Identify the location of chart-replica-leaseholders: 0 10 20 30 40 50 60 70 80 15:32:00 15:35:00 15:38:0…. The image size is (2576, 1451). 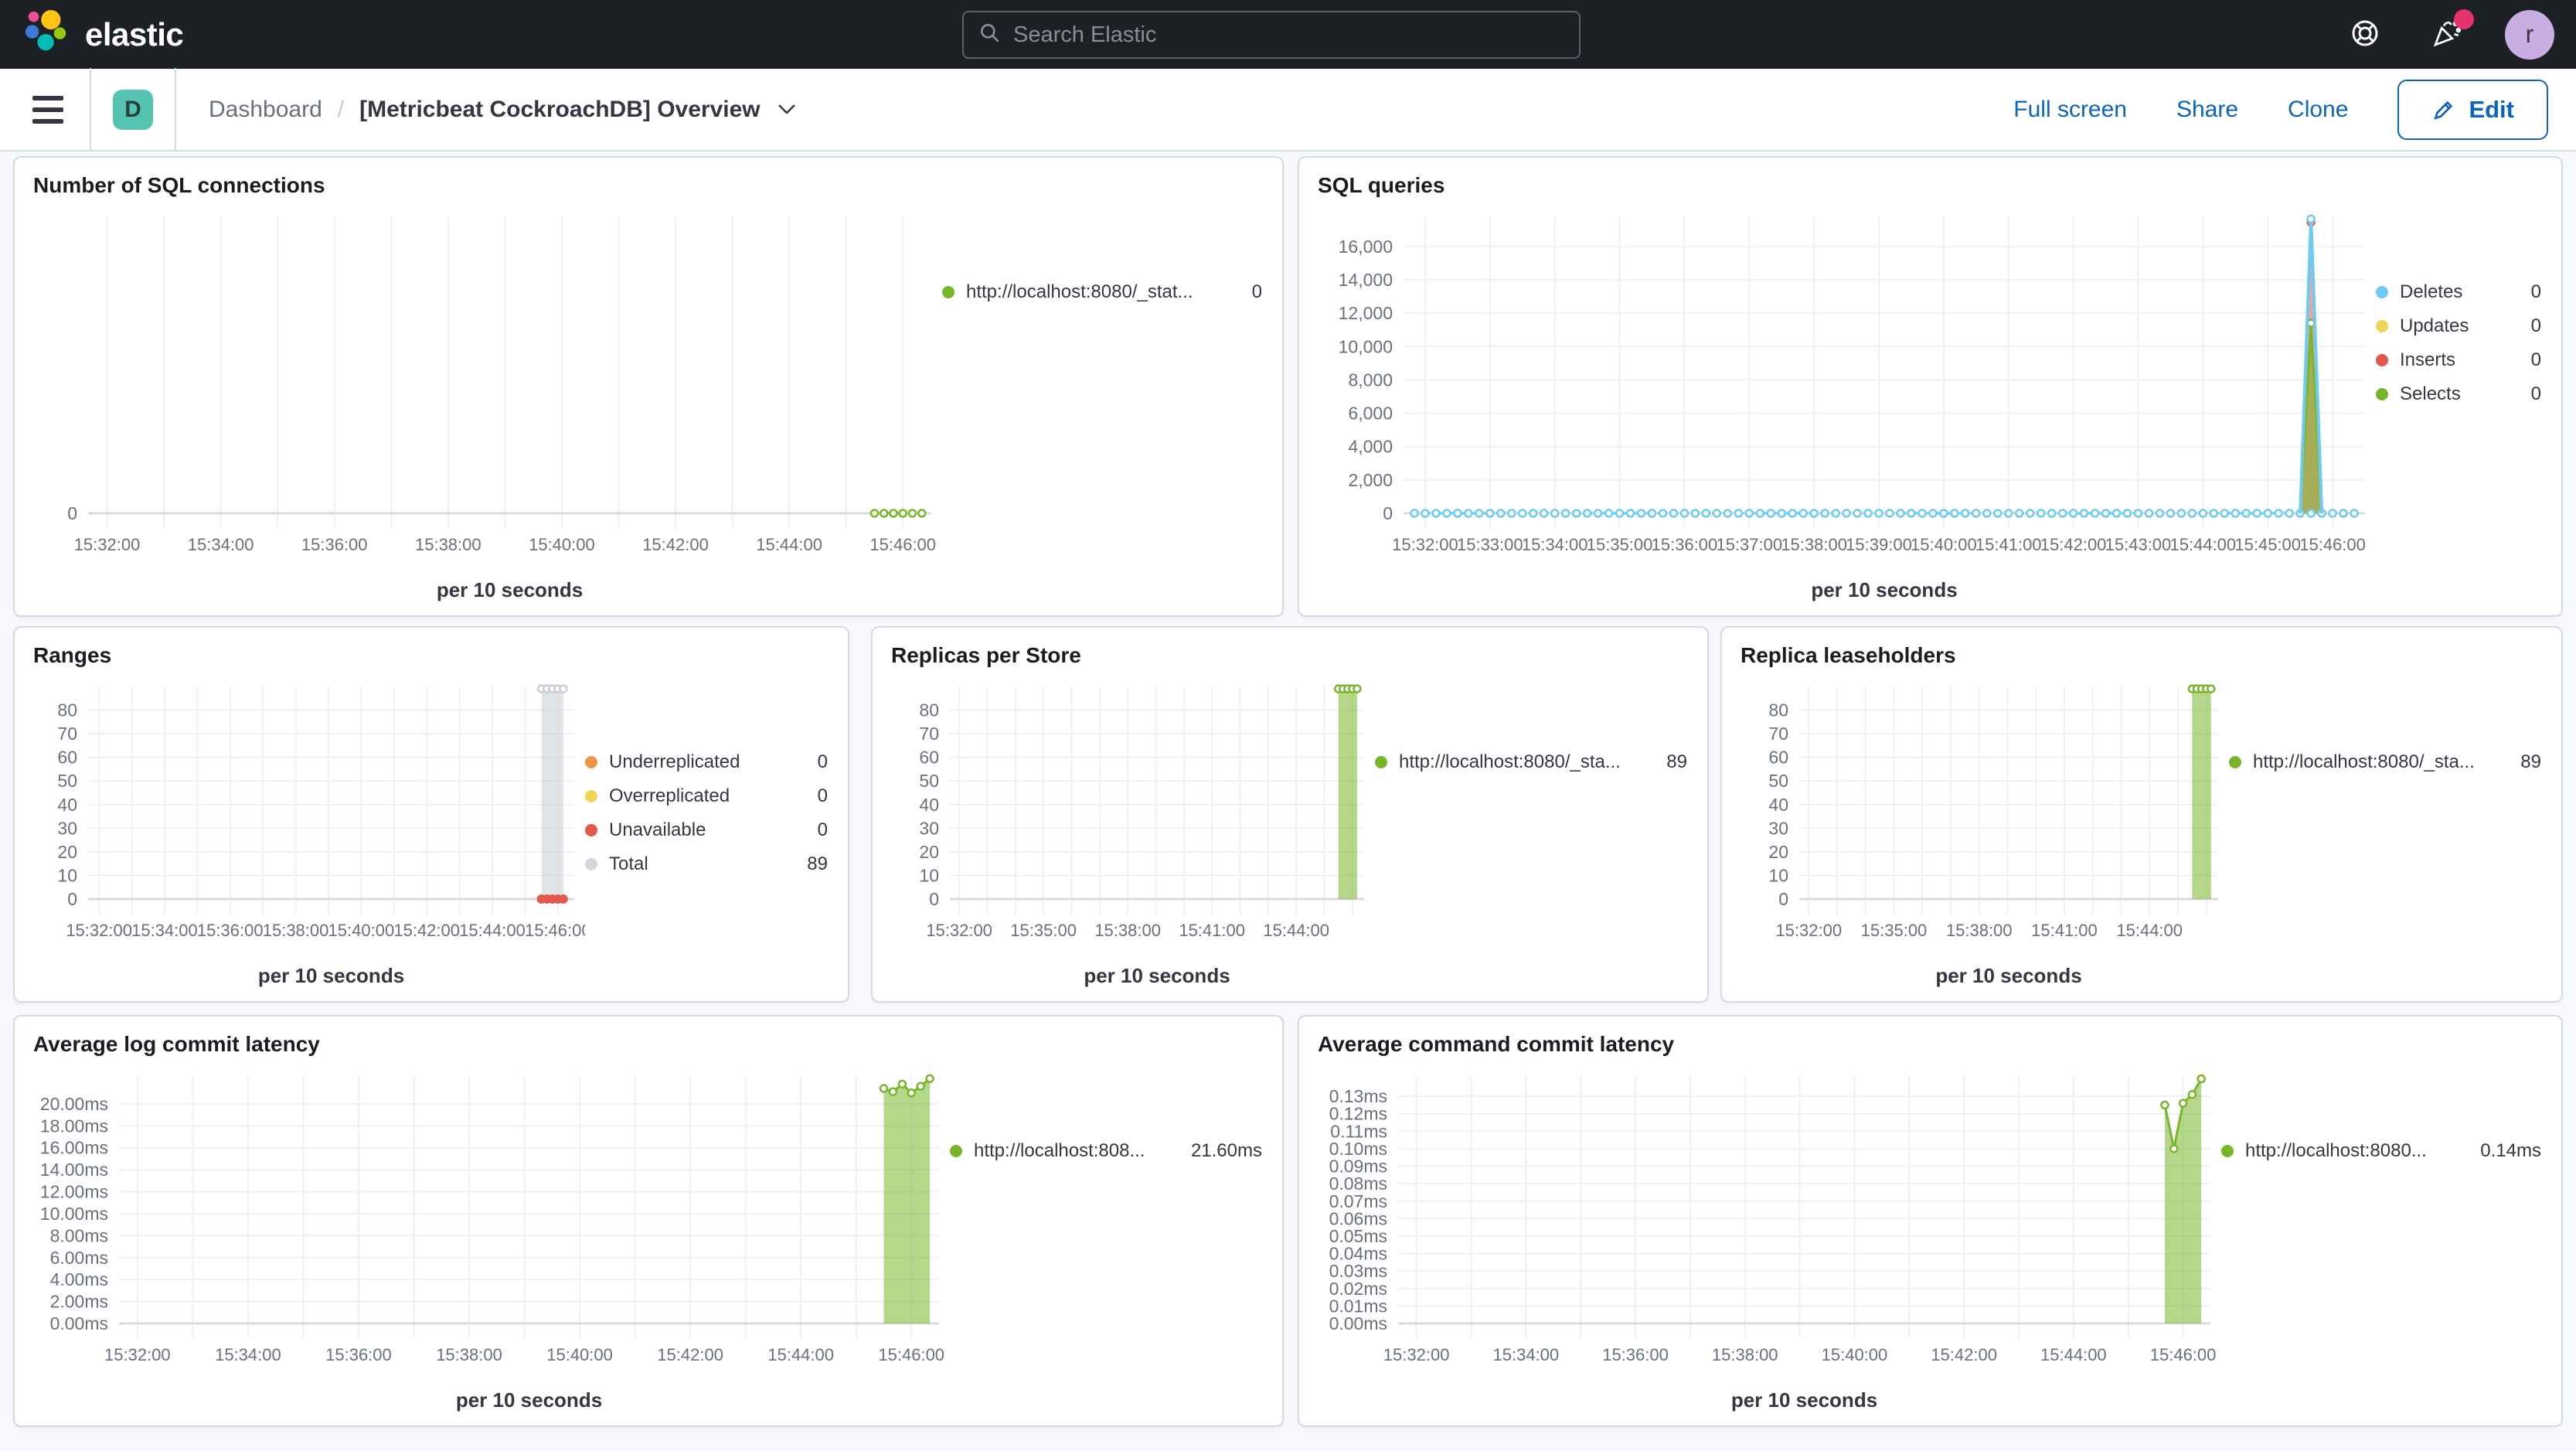
(1980, 836).